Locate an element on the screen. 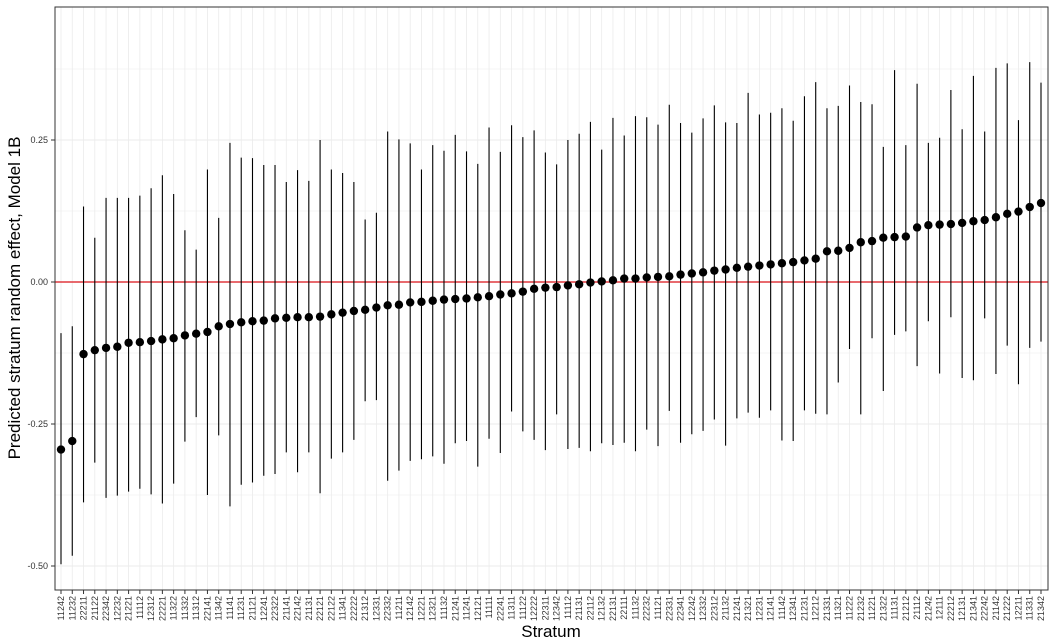 Image resolution: width=1054 pixels, height=642 pixels. x-tick-label: 22212 is located at coordinates (951, 608).